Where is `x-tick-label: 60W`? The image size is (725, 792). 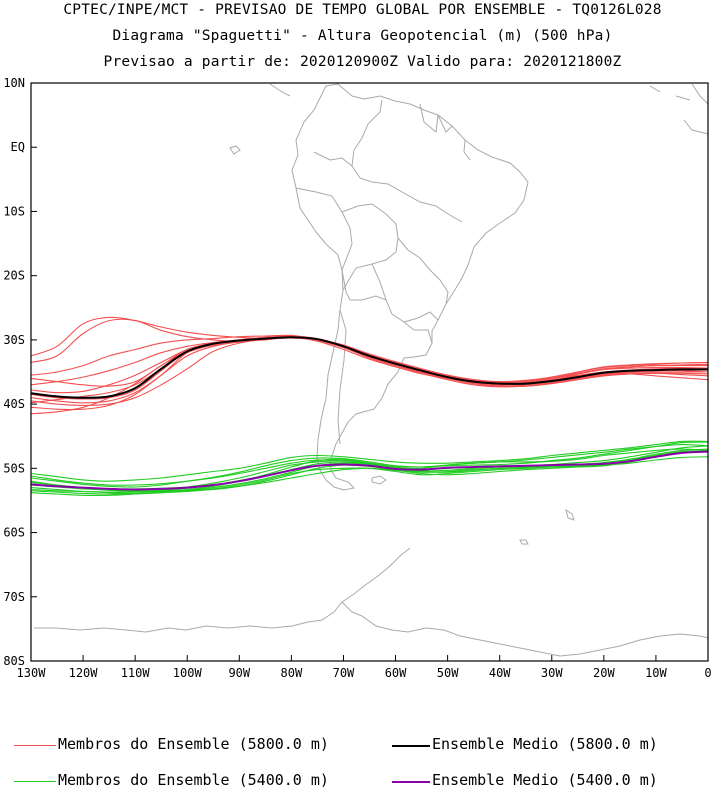 x-tick-label: 60W is located at coordinates (396, 673).